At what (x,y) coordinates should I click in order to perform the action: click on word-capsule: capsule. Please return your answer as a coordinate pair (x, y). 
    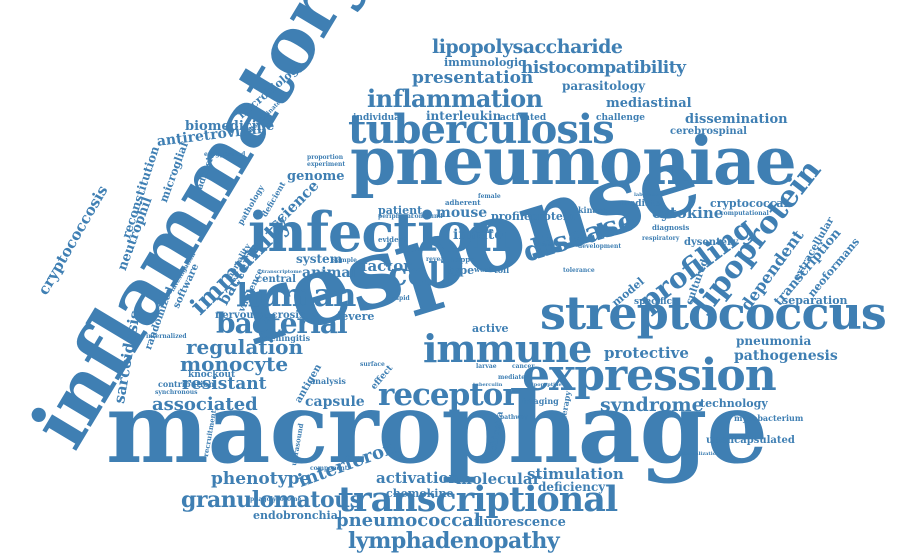
    Looking at the image, I should click on (335, 402).